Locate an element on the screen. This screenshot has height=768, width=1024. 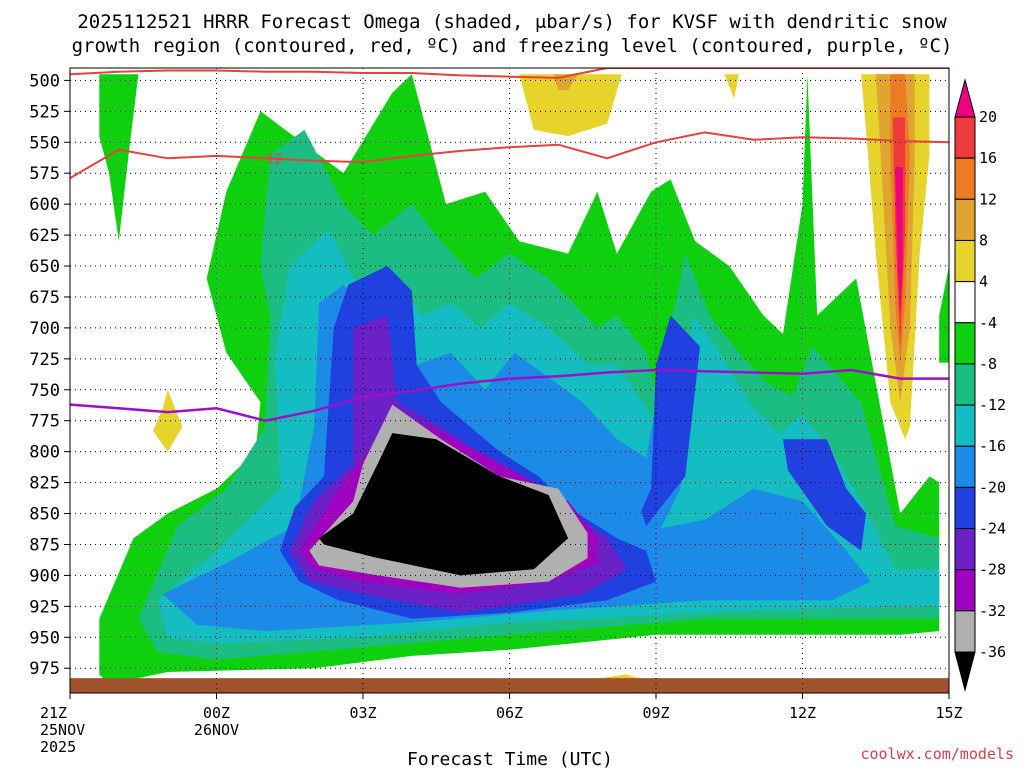
dgz-contour-upper is located at coordinates (509, 155).